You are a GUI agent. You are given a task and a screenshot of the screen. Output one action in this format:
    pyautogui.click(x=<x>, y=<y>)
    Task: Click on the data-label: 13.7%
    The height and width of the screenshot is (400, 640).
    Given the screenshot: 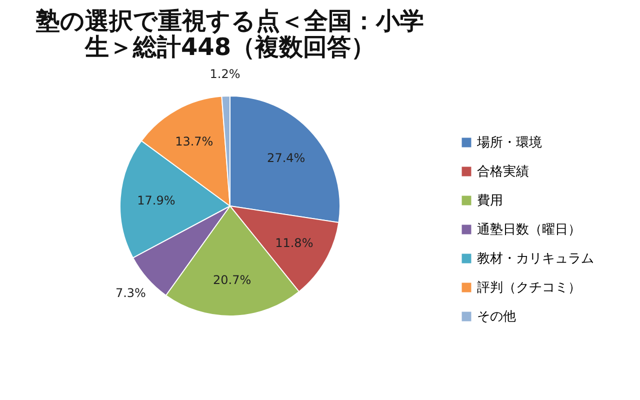 What is the action you would take?
    pyautogui.click(x=194, y=141)
    